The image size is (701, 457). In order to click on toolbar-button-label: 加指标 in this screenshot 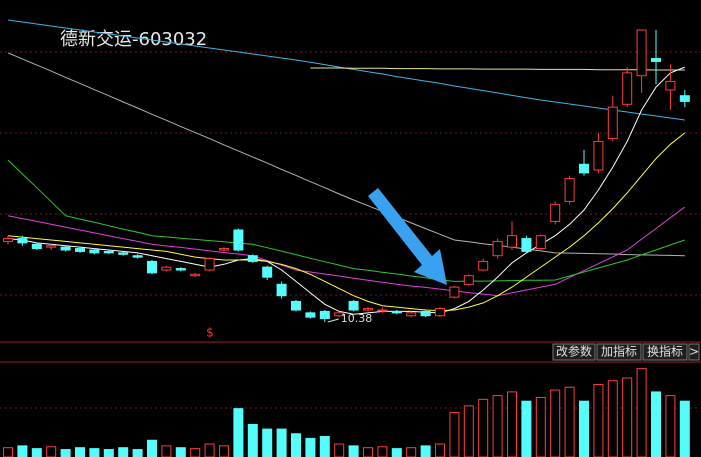, I will do `click(619, 351)`.